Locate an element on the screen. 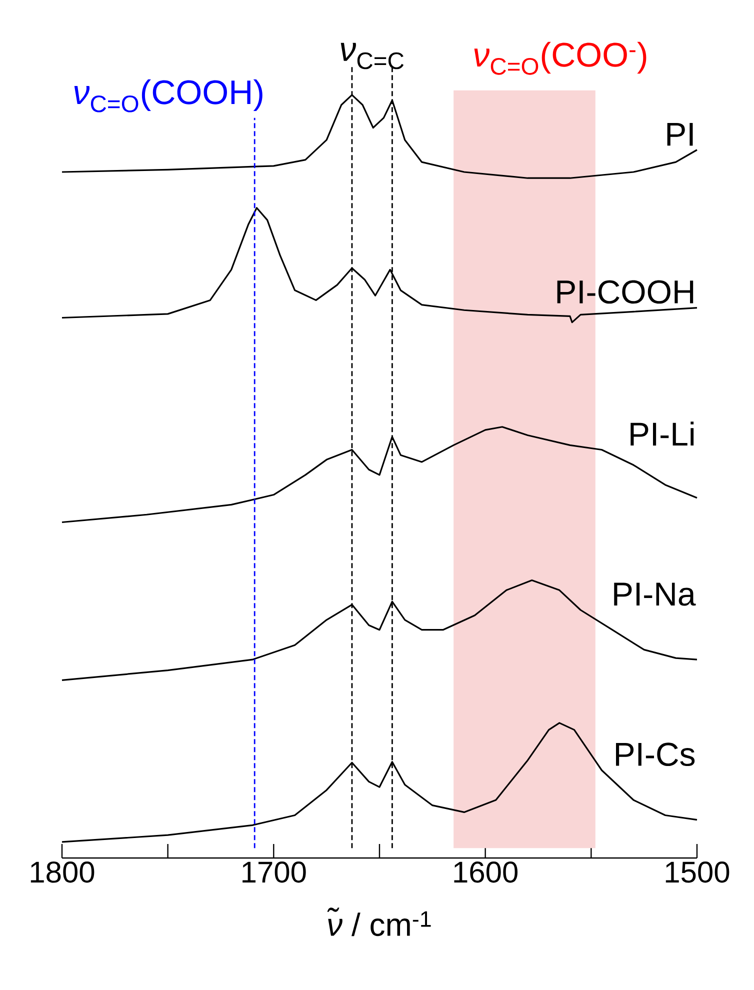 This screenshot has width=754, height=990. band-label: ν$_{C=O}$(COO$^{-}$) is located at coordinates (560, 58).